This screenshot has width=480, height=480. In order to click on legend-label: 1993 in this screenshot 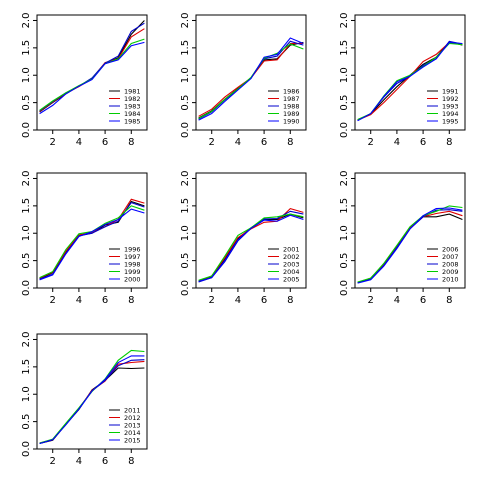, I will do `click(450, 106)`.